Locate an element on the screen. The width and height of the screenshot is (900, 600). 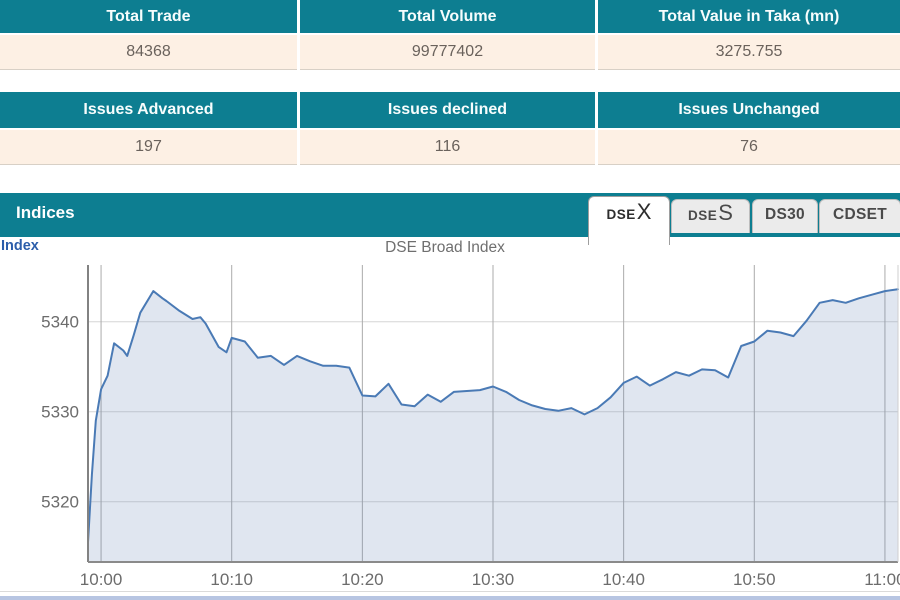
header-issues-declined: Issues declined is located at coordinates (447, 110).